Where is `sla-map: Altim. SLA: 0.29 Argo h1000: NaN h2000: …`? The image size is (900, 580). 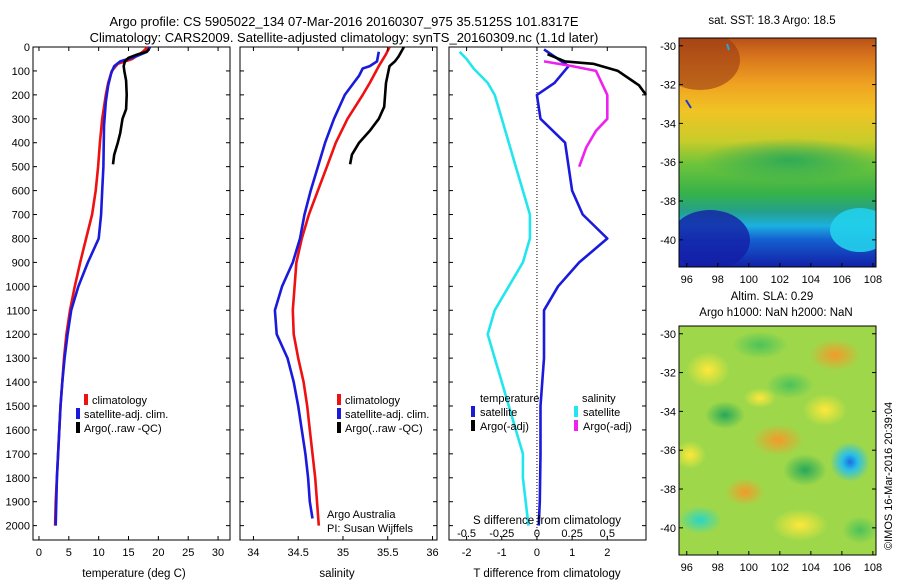 sla-map: Altim. SLA: 0.29 Argo h1000: NaN h2000: … is located at coordinates (771, 432).